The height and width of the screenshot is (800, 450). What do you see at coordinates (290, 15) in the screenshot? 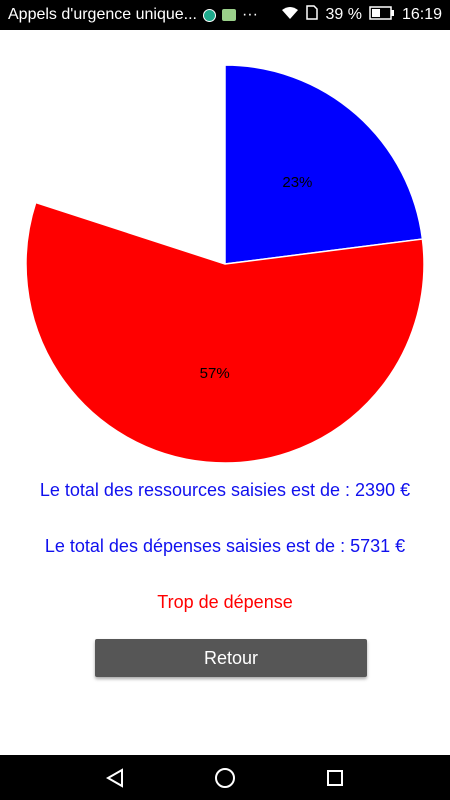
I see `wifi-icon` at bounding box center [290, 15].